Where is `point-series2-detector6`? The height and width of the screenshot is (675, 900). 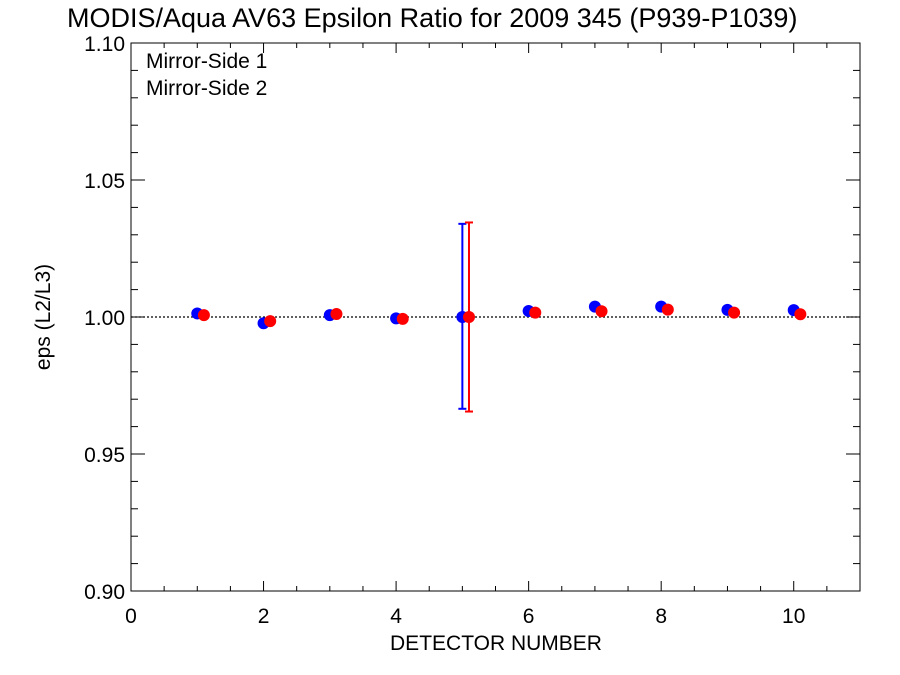
point-series2-detector6 is located at coordinates (535, 312).